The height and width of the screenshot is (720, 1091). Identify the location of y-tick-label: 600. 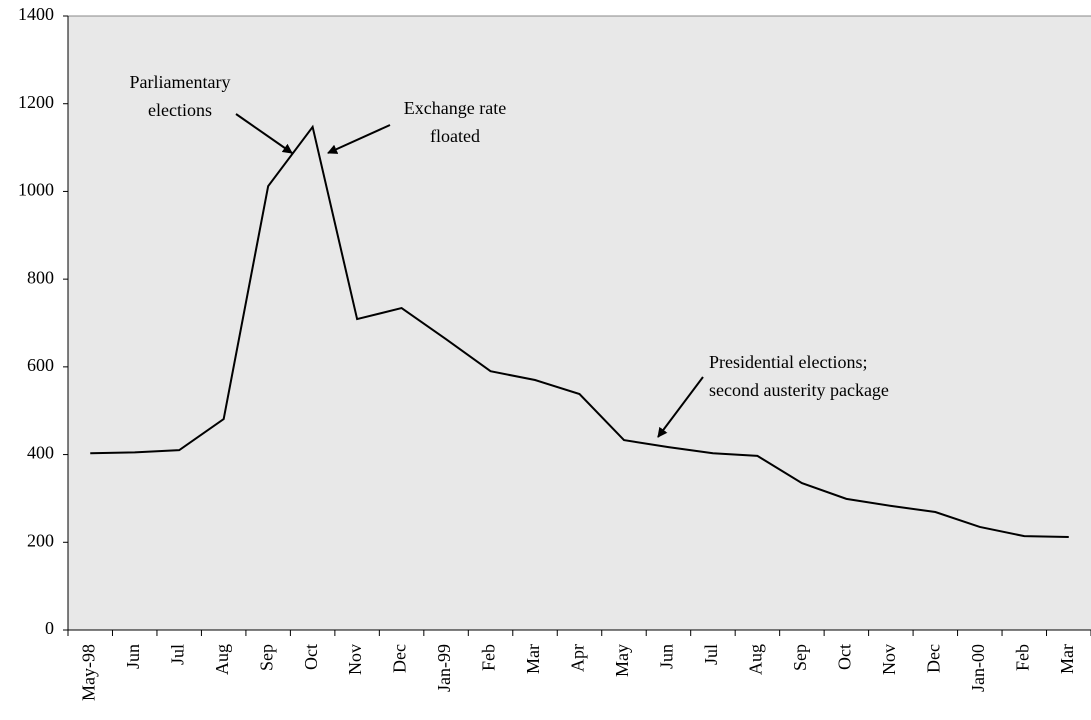
(40, 365).